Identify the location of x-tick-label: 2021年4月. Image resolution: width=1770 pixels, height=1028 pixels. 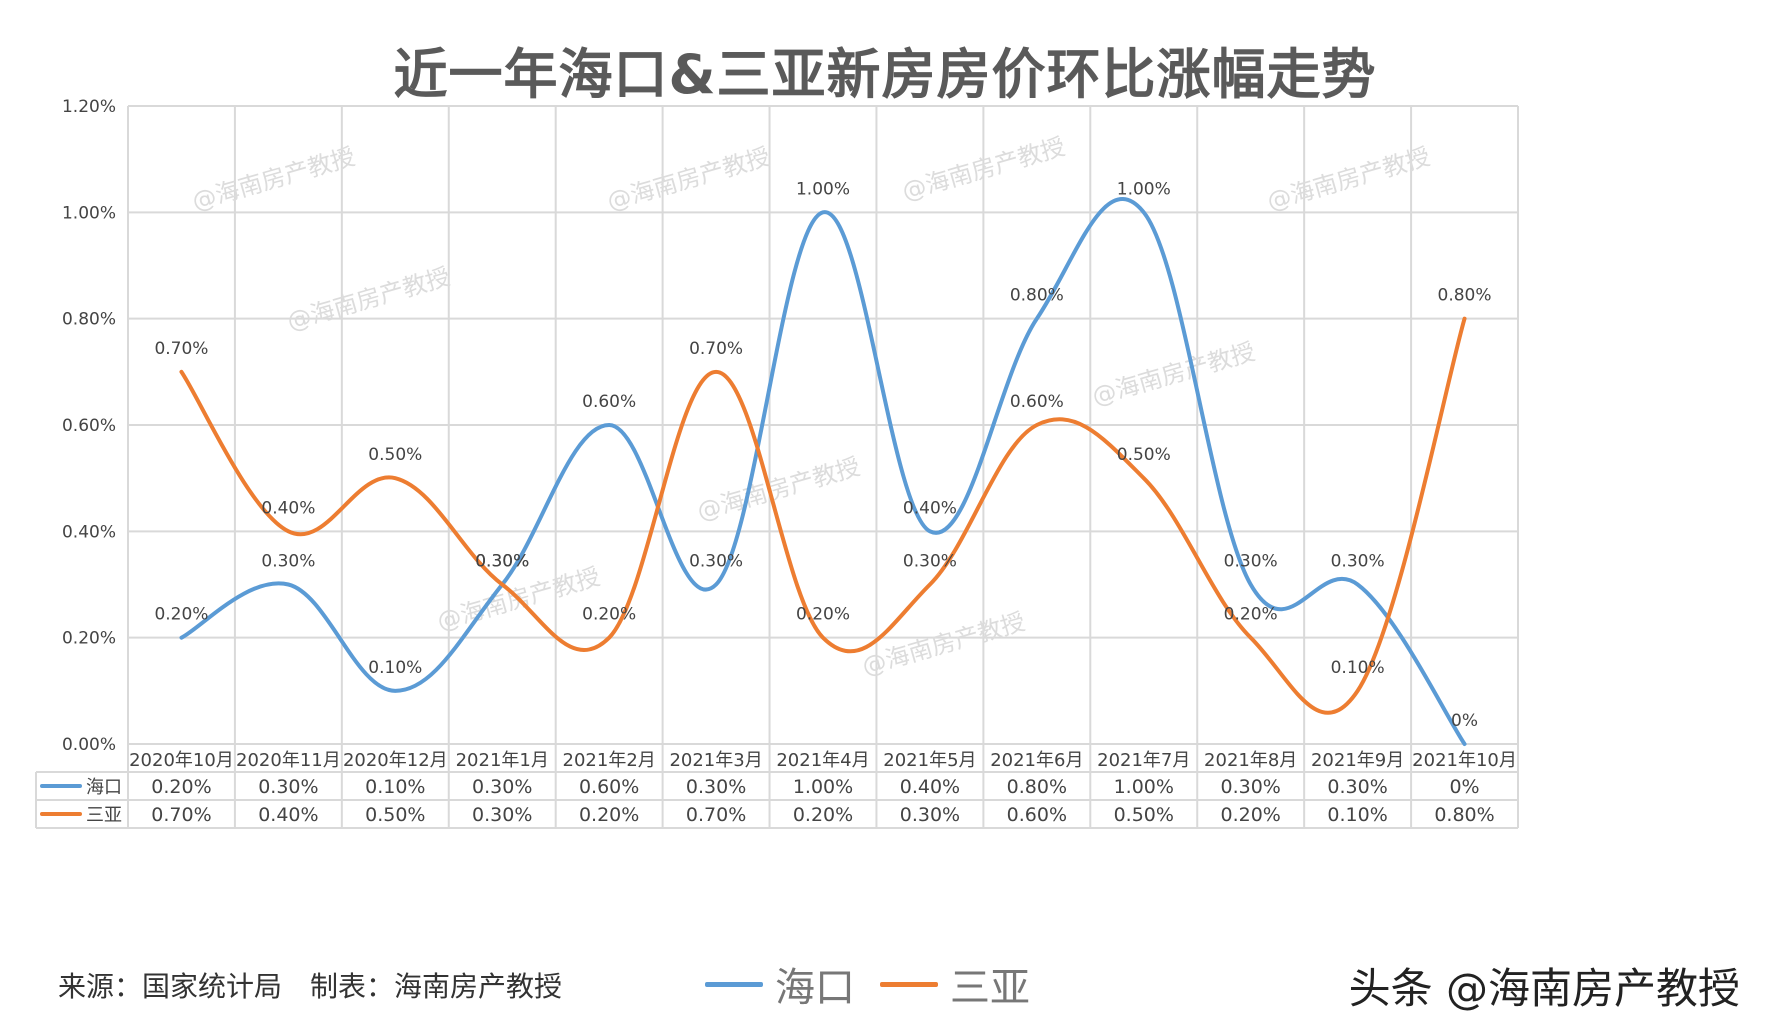
(822, 760).